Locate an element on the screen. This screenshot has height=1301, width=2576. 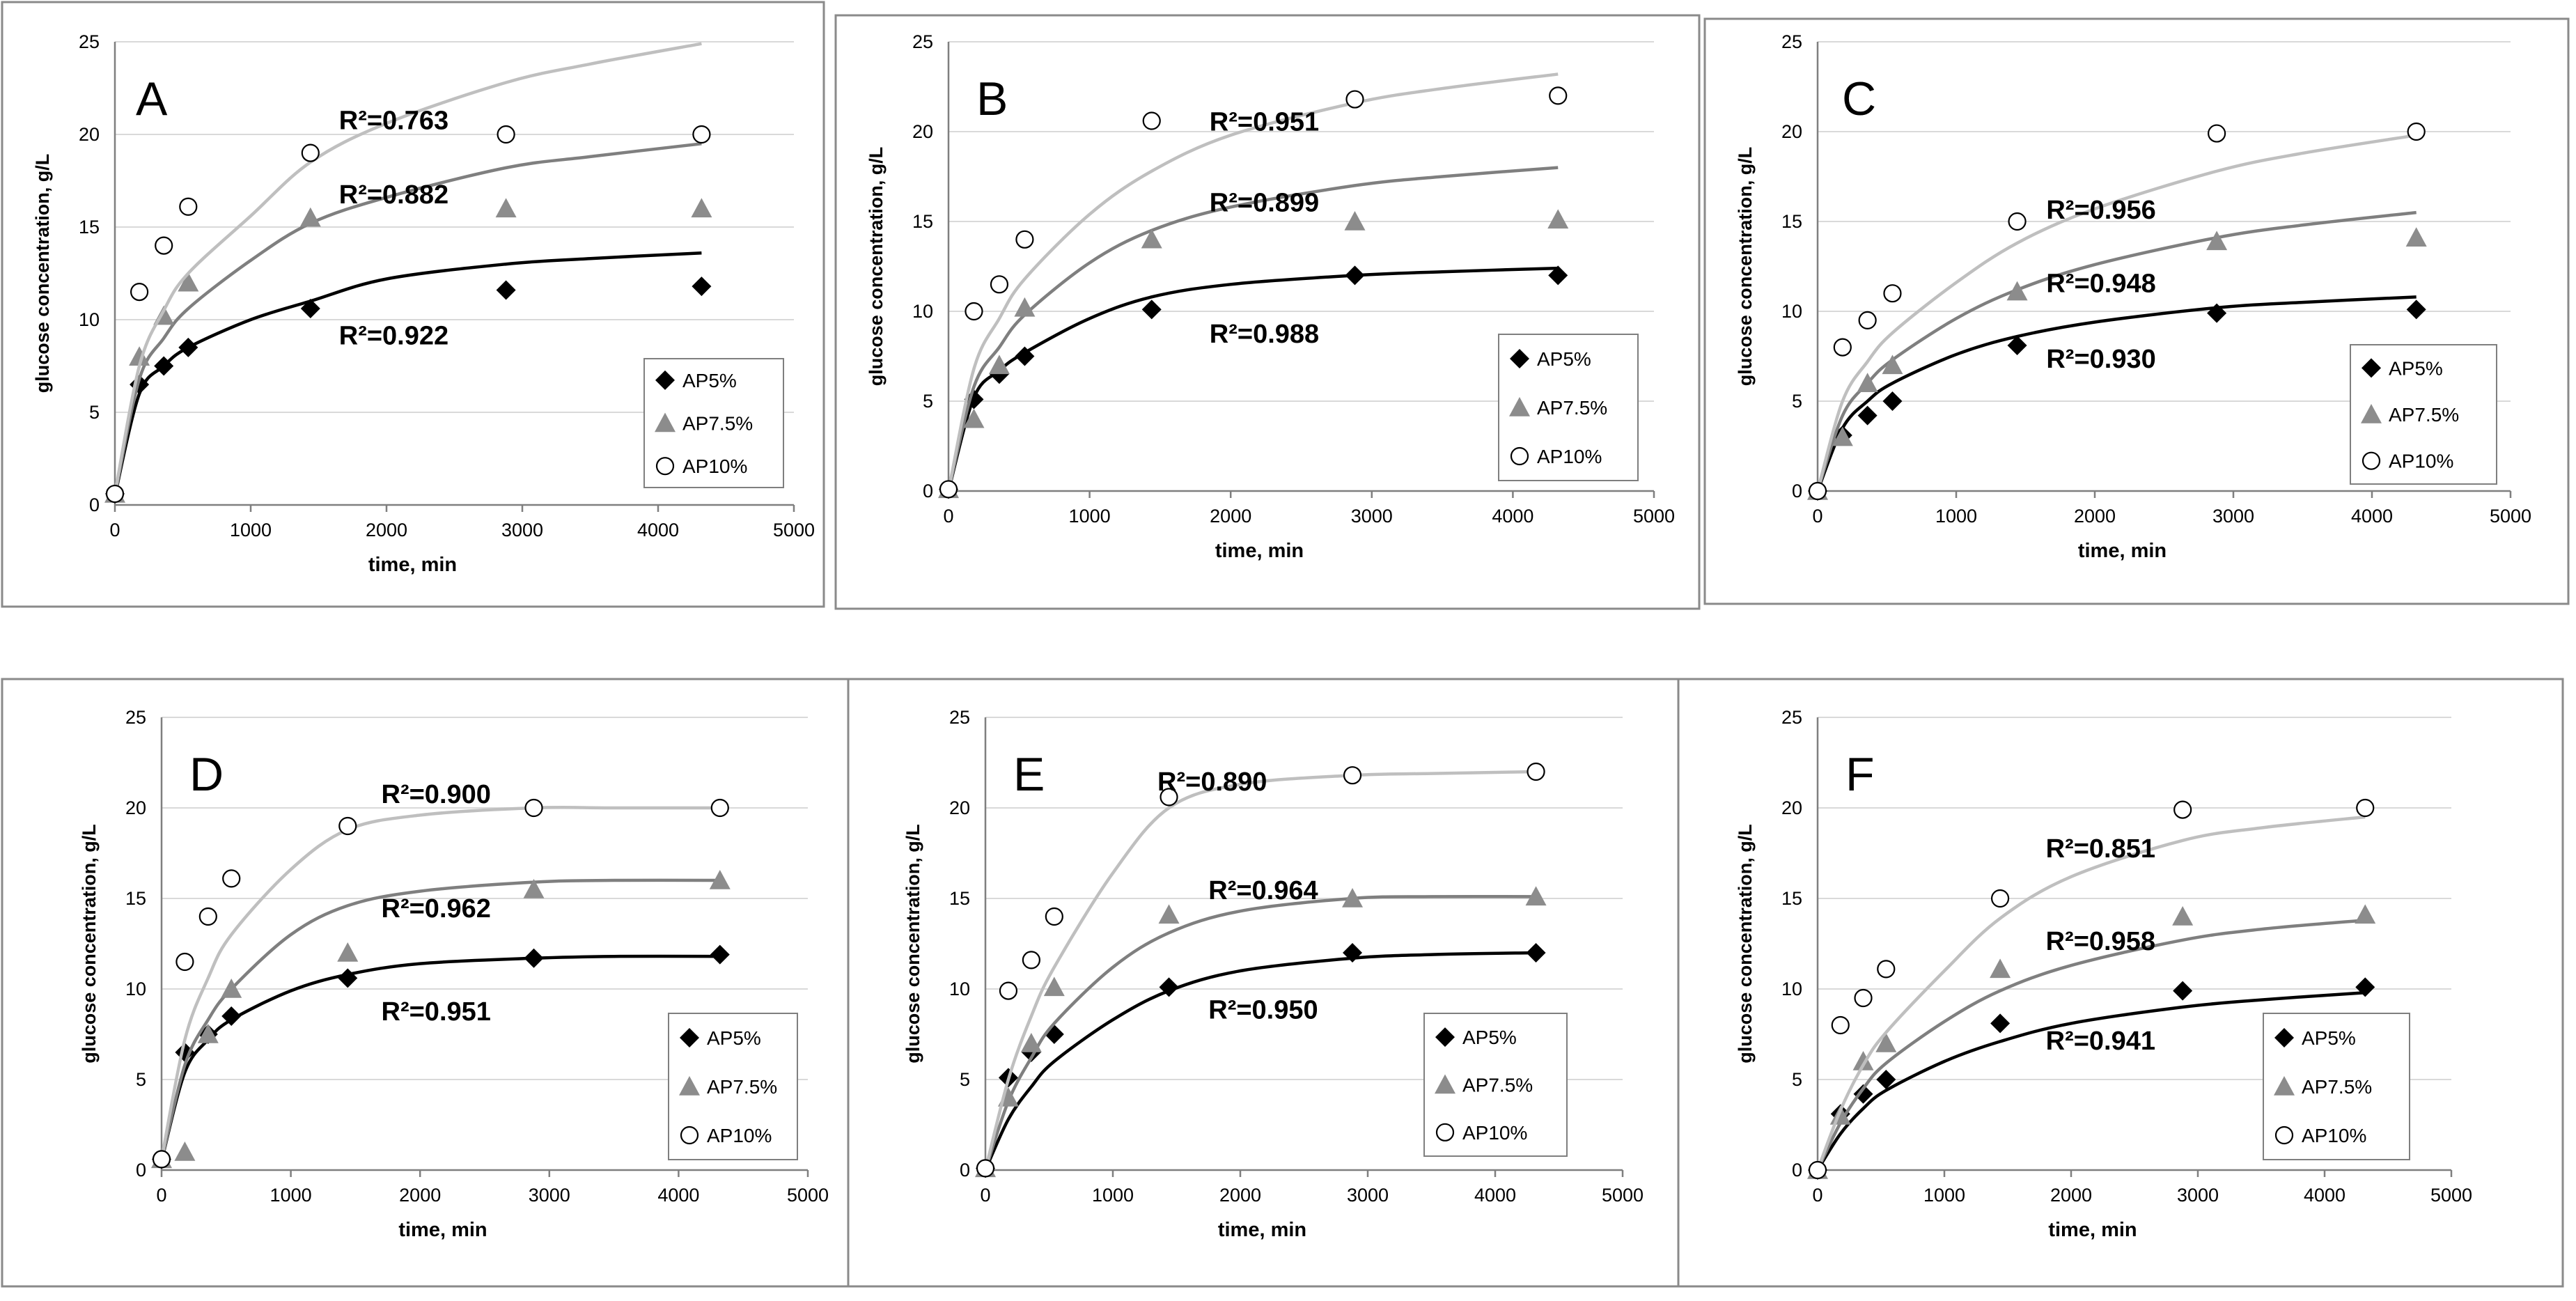
r2-label: R²=0.890 is located at coordinates (1212, 782).